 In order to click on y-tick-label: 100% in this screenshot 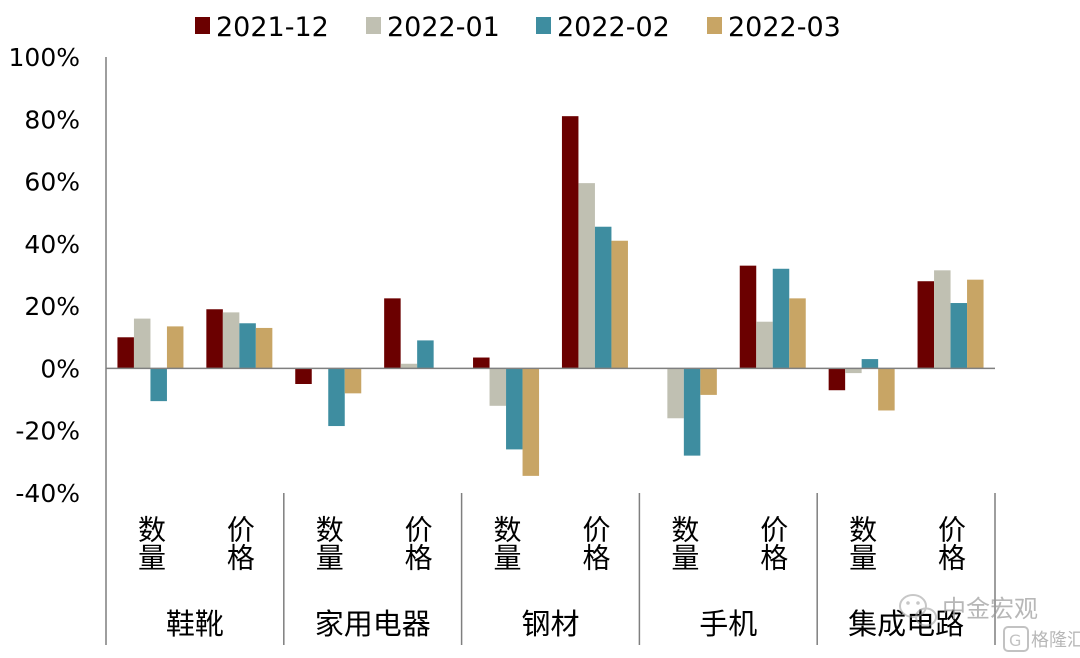, I will do `click(44, 57)`.